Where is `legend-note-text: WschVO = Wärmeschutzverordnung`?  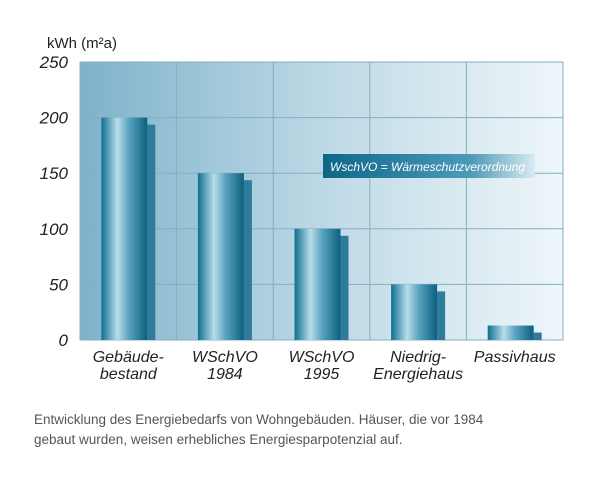 legend-note-text: WschVO = Wärmeschutzverordnung is located at coordinates (427, 167).